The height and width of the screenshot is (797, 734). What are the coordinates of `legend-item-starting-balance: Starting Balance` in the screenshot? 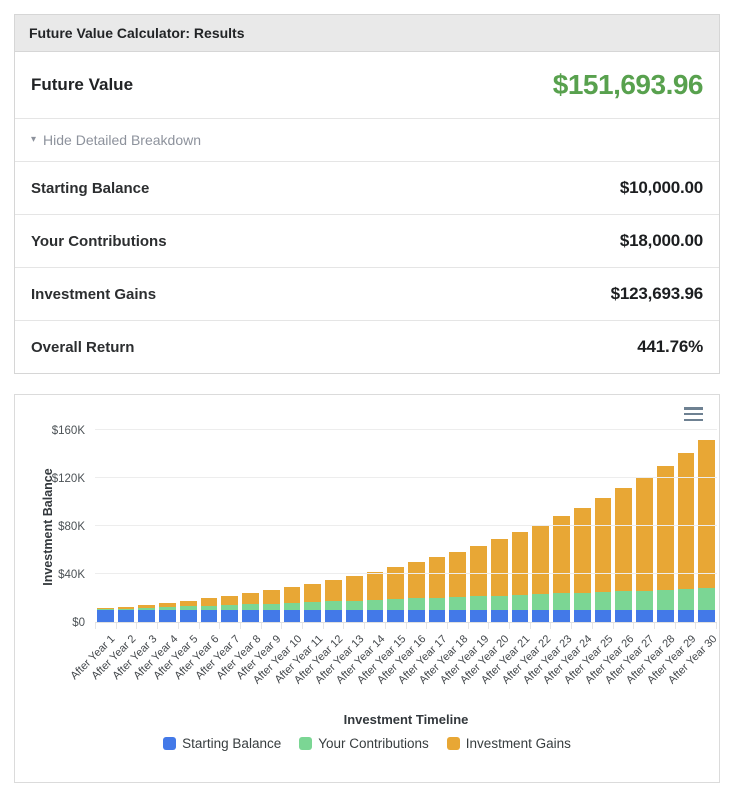 It's located at (222, 743).